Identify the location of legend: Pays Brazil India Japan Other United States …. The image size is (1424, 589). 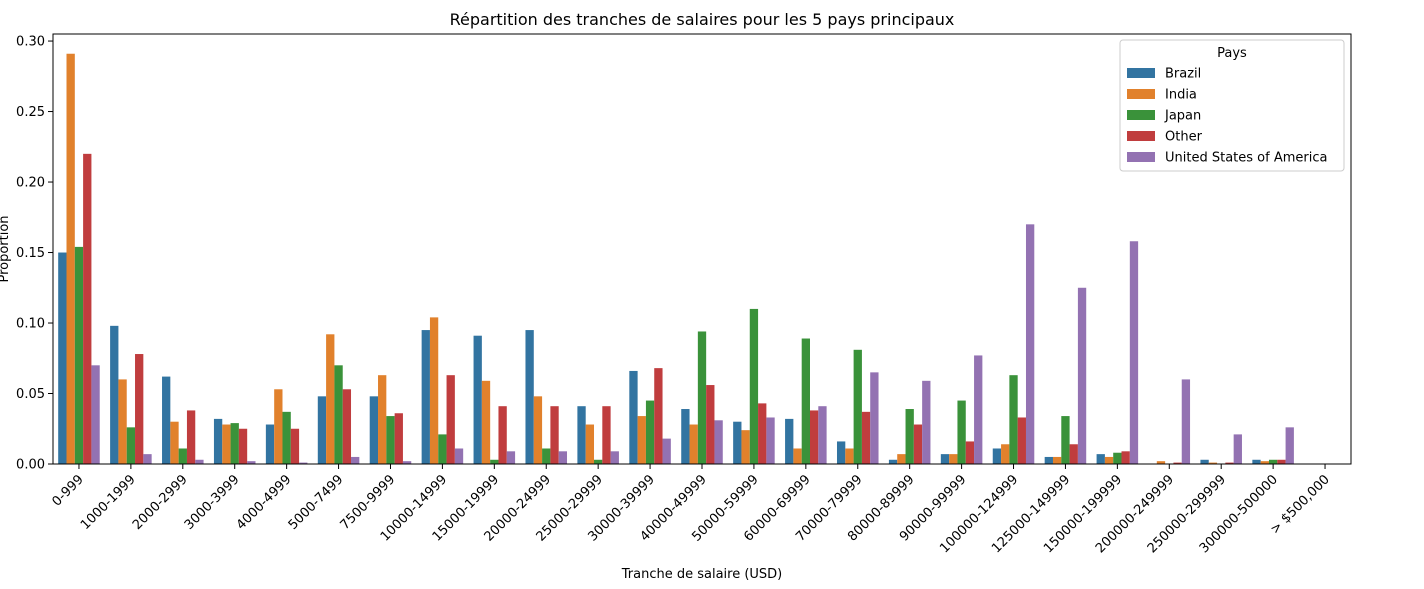
(1232, 105).